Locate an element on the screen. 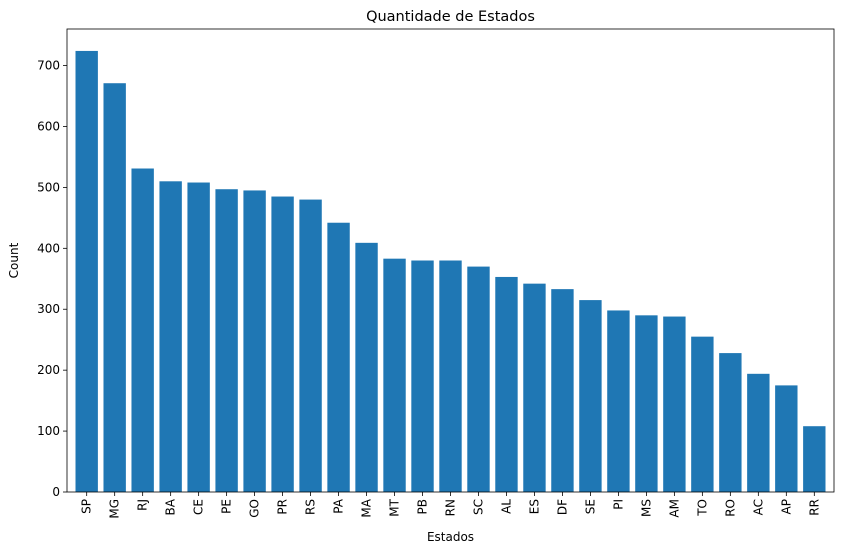 The image size is (850, 554). y-axis-label: Count is located at coordinates (14, 260).